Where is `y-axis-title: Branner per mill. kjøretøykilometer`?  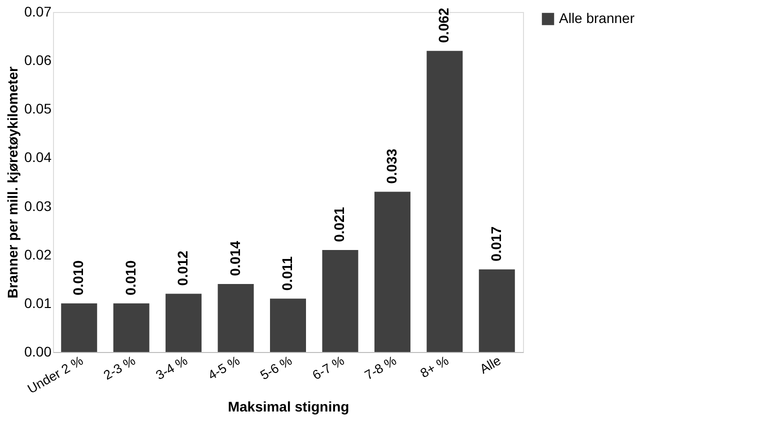 y-axis-title: Branner per mill. kjøretøykilometer is located at coordinates (12, 182).